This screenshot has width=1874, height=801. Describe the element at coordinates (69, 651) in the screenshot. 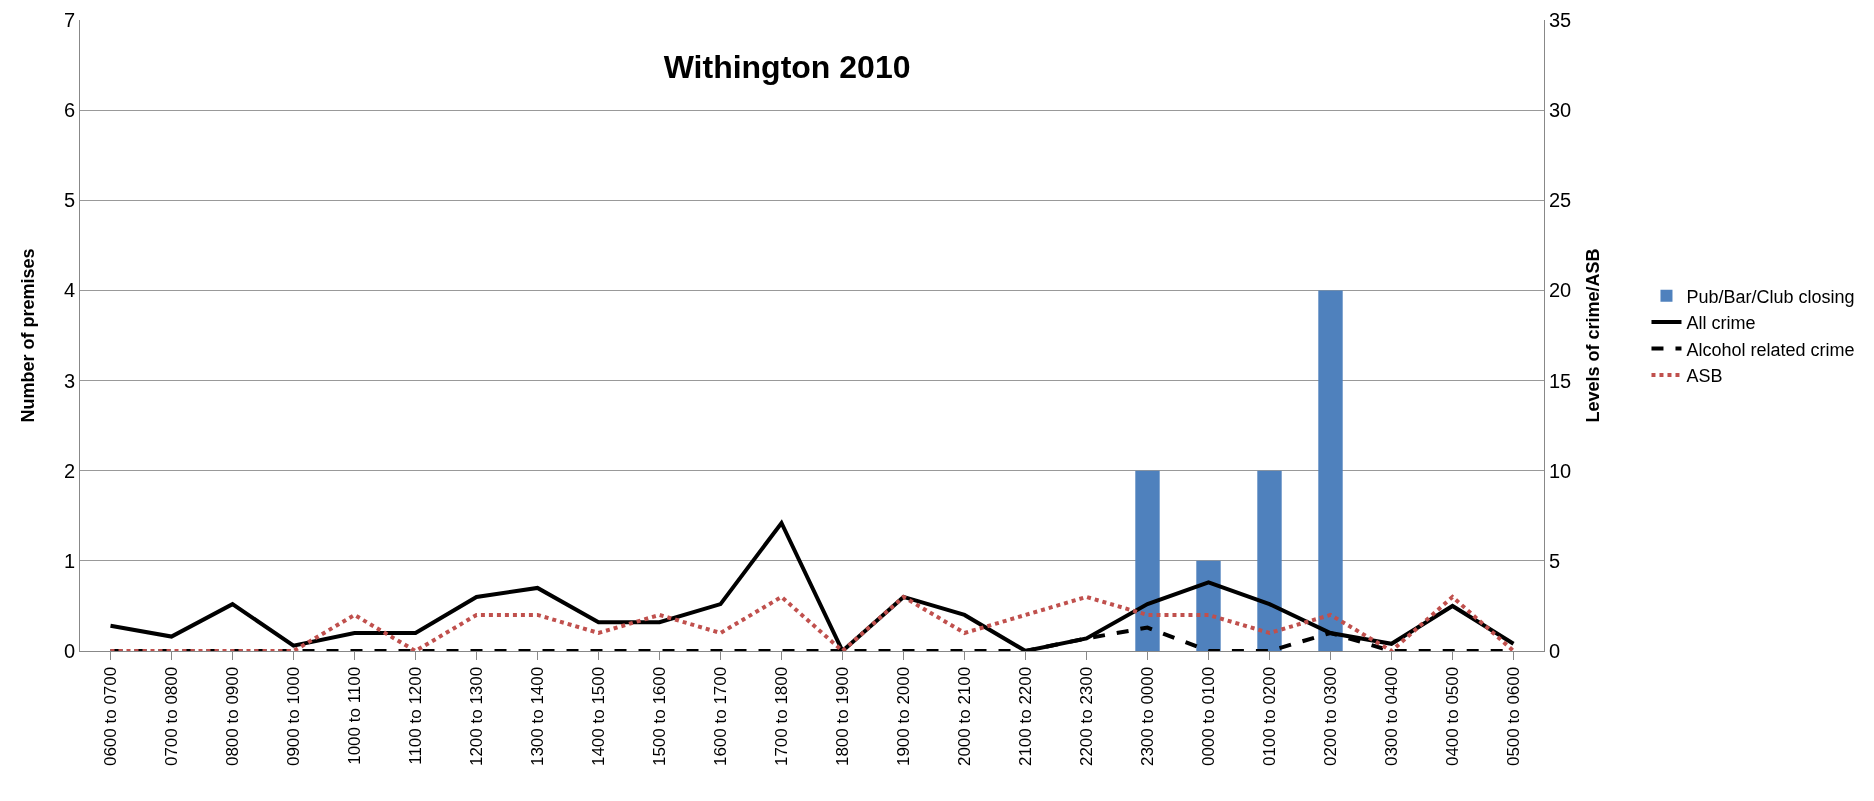

I see `y-tick-label: 0` at that location.